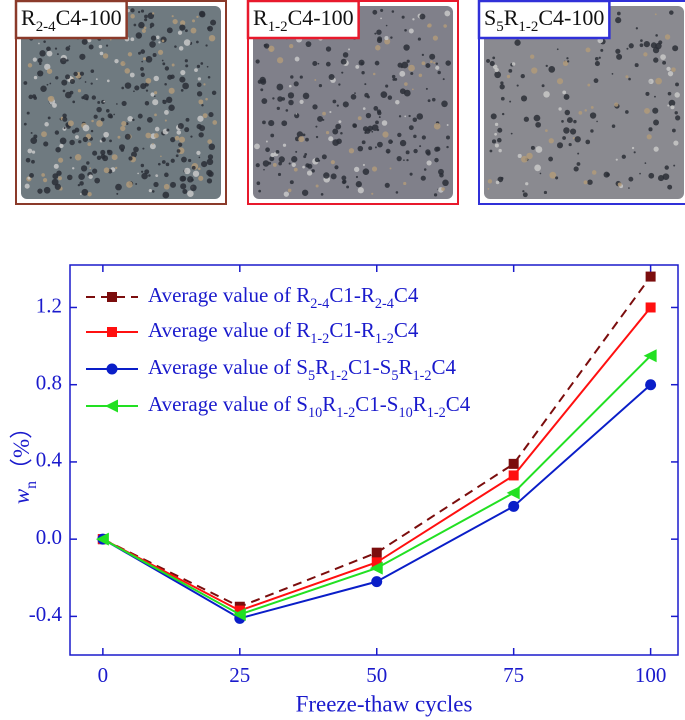 The height and width of the screenshot is (720, 685). Describe the element at coordinates (353, 102) in the screenshot. I see `photo` at that location.